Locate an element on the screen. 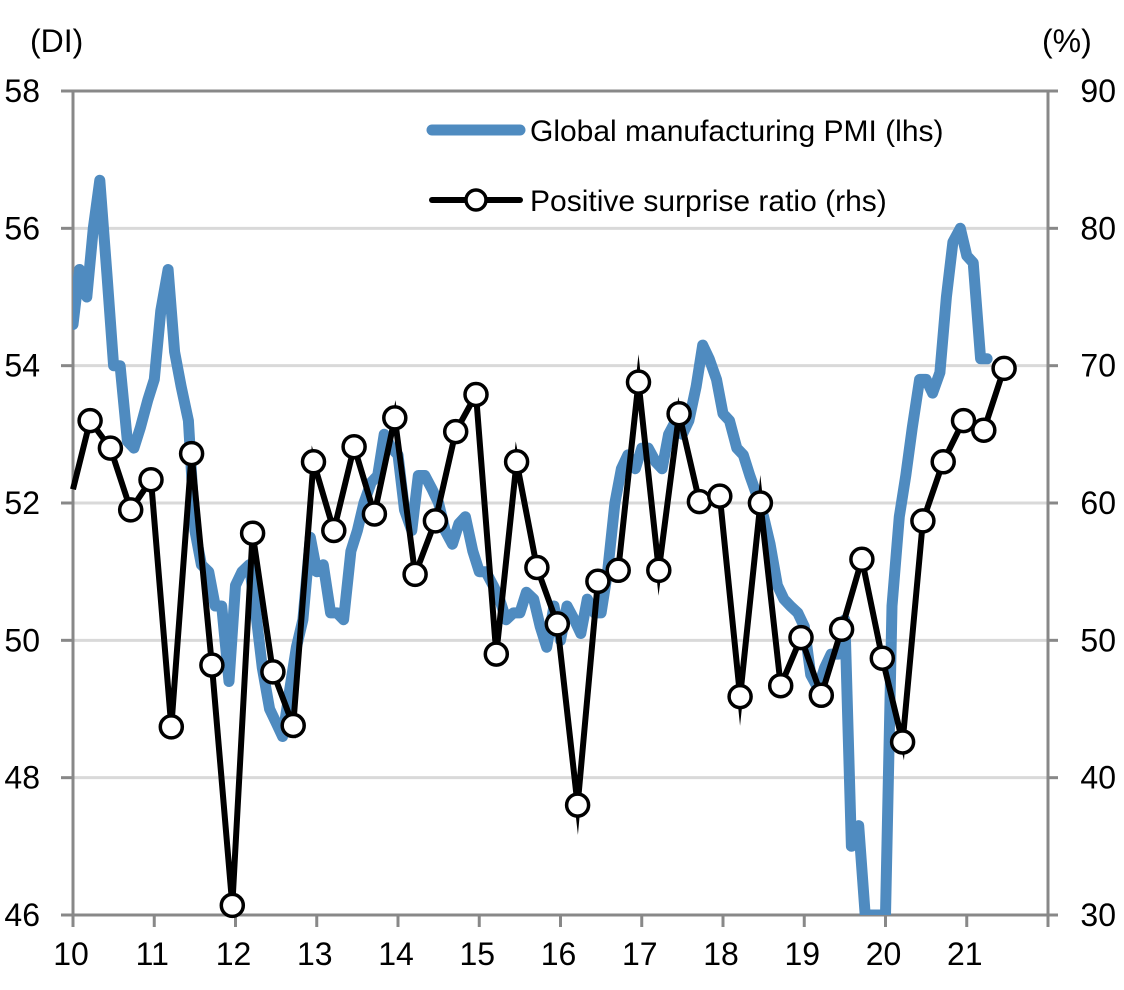 This screenshot has height=990, width=1124. x-tick-label: 20 is located at coordinates (884, 954).